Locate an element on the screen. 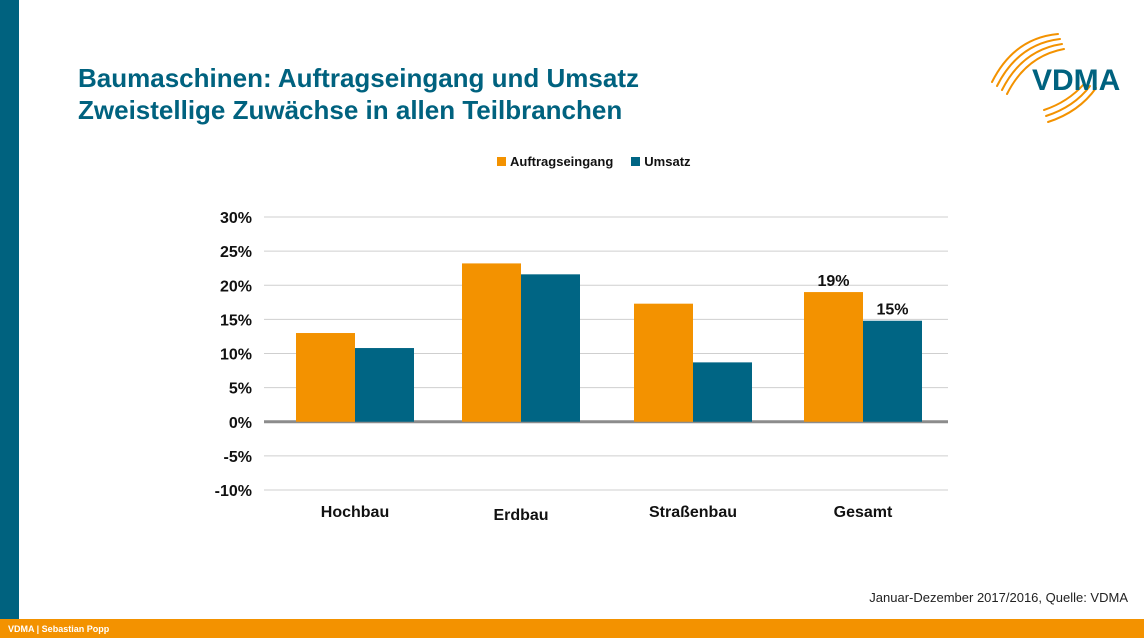 This screenshot has height=638, width=1144. y-tick-label: 25% is located at coordinates (236, 252).